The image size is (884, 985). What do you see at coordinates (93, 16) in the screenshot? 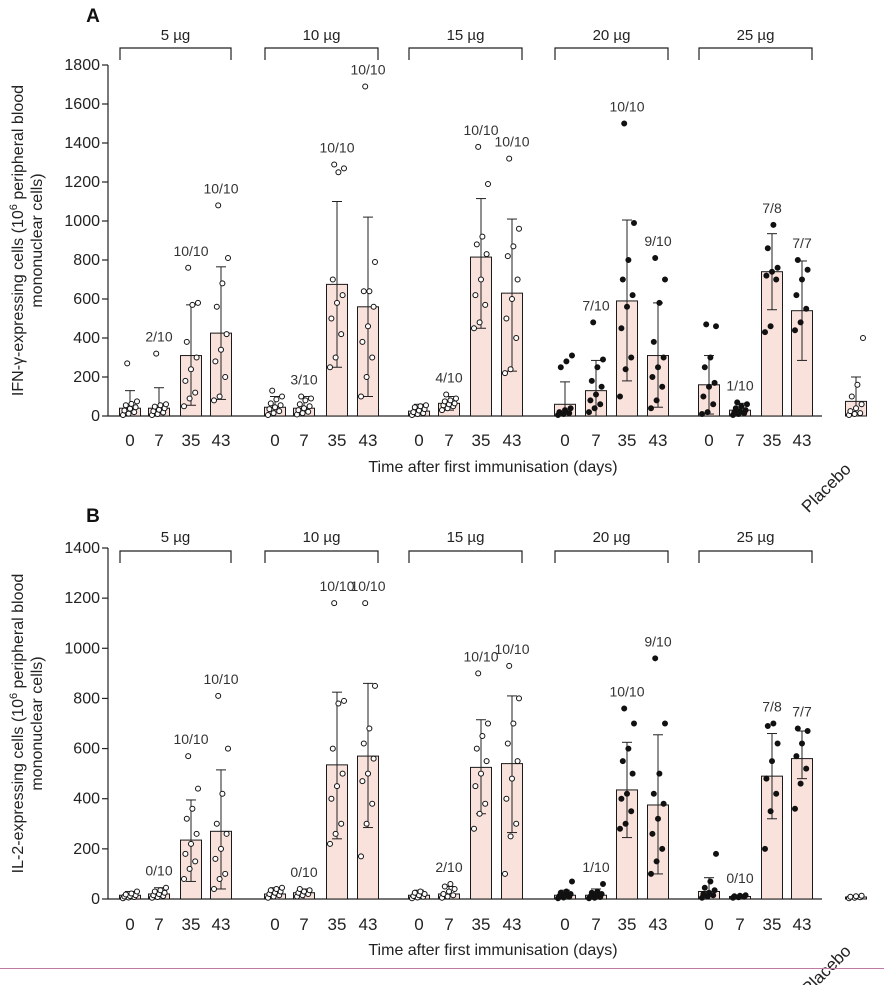
I see `panel-letter: A` at bounding box center [93, 16].